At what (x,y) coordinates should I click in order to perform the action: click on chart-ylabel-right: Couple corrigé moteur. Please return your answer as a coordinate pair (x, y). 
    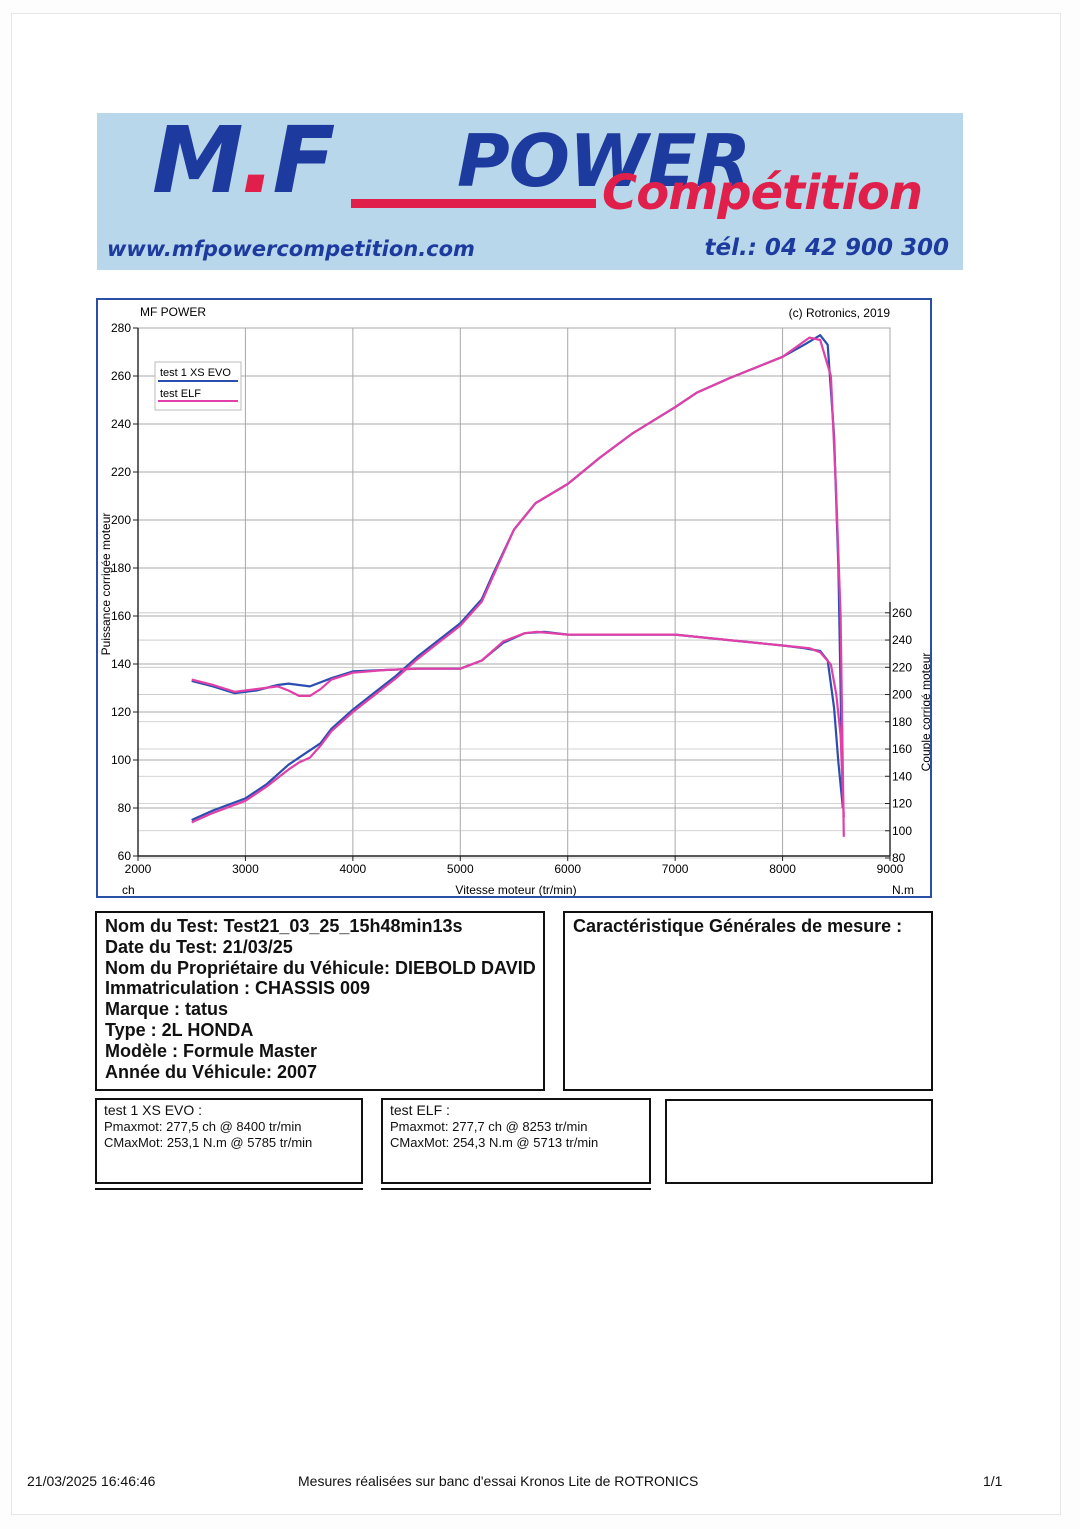
    Looking at the image, I should click on (924, 712).